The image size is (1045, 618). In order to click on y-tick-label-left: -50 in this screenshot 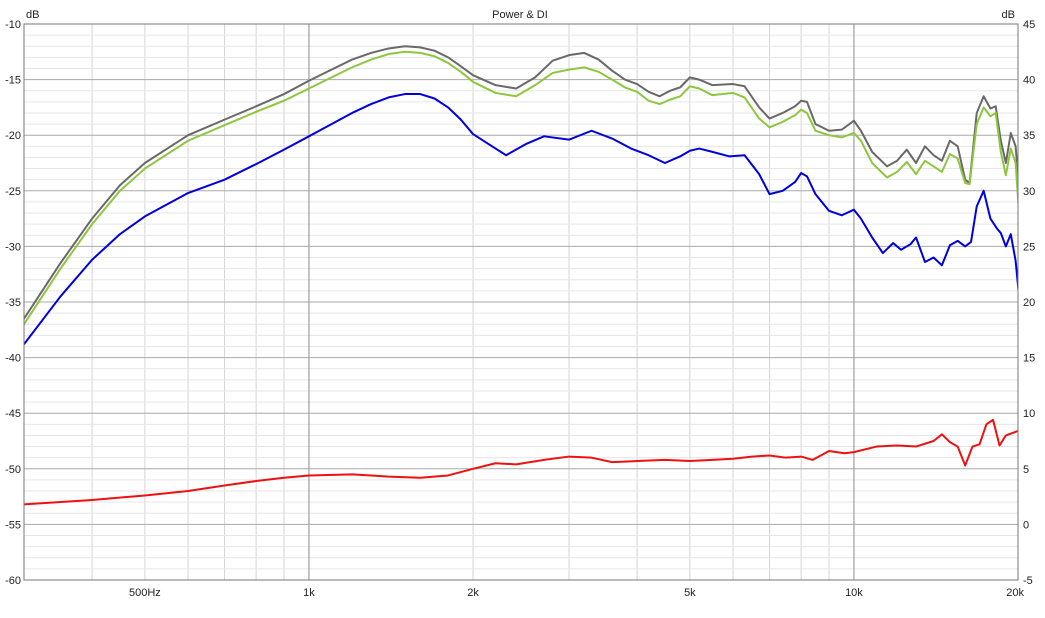, I will do `click(13, 470)`.